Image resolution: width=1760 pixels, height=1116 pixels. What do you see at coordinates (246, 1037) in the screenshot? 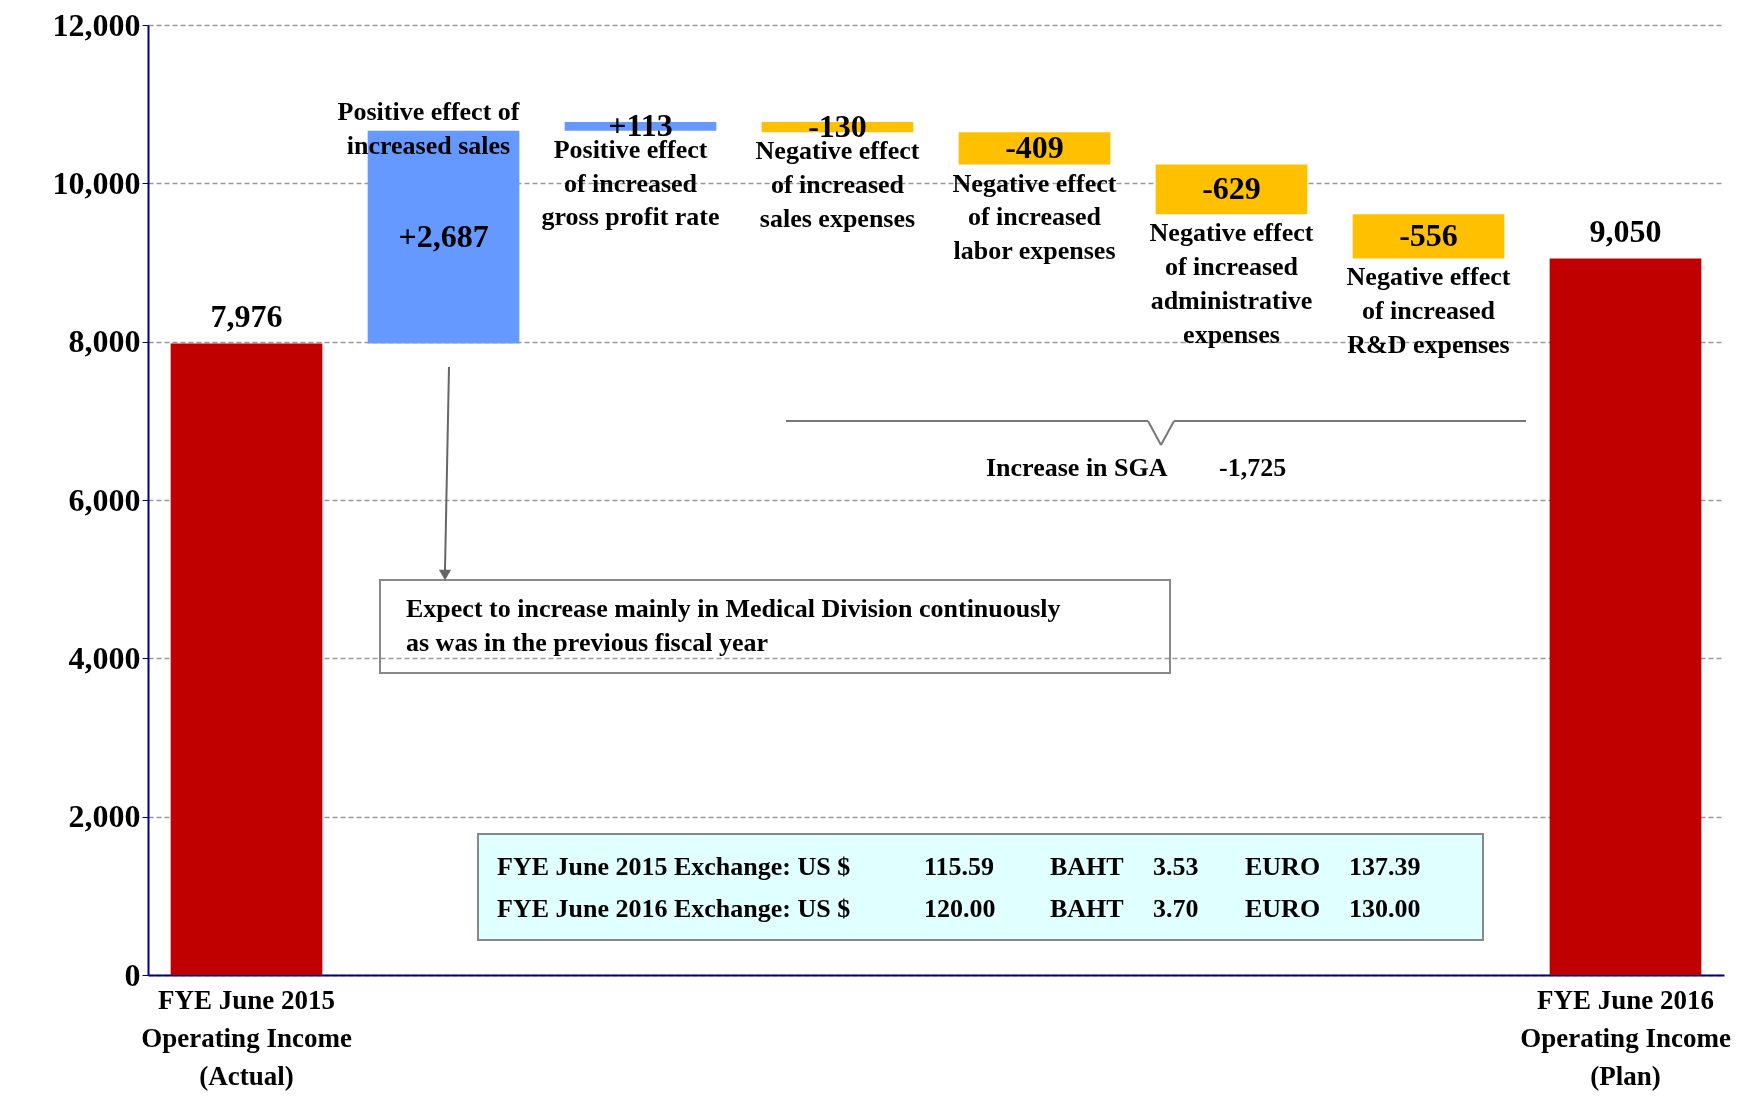
I see `x-tick-label: FYE June 2015 Operating Income (Actual)` at bounding box center [246, 1037].